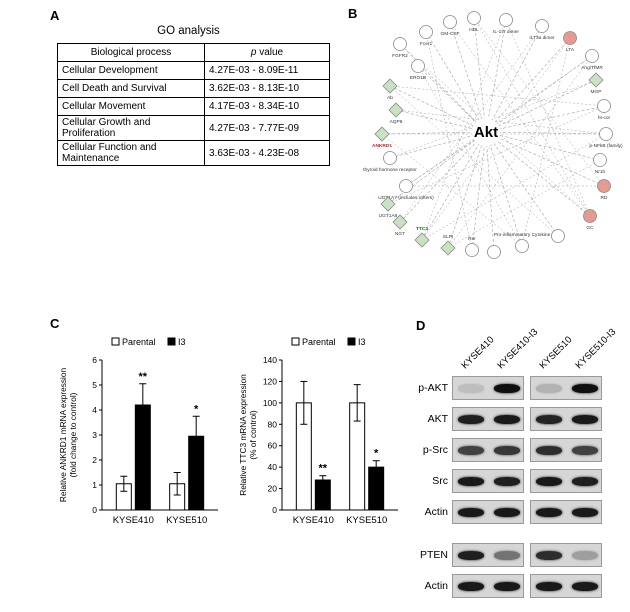 The width and height of the screenshot is (630, 612). Describe the element at coordinates (440, 481) in the screenshot. I see `blot-label-src: Src` at that location.